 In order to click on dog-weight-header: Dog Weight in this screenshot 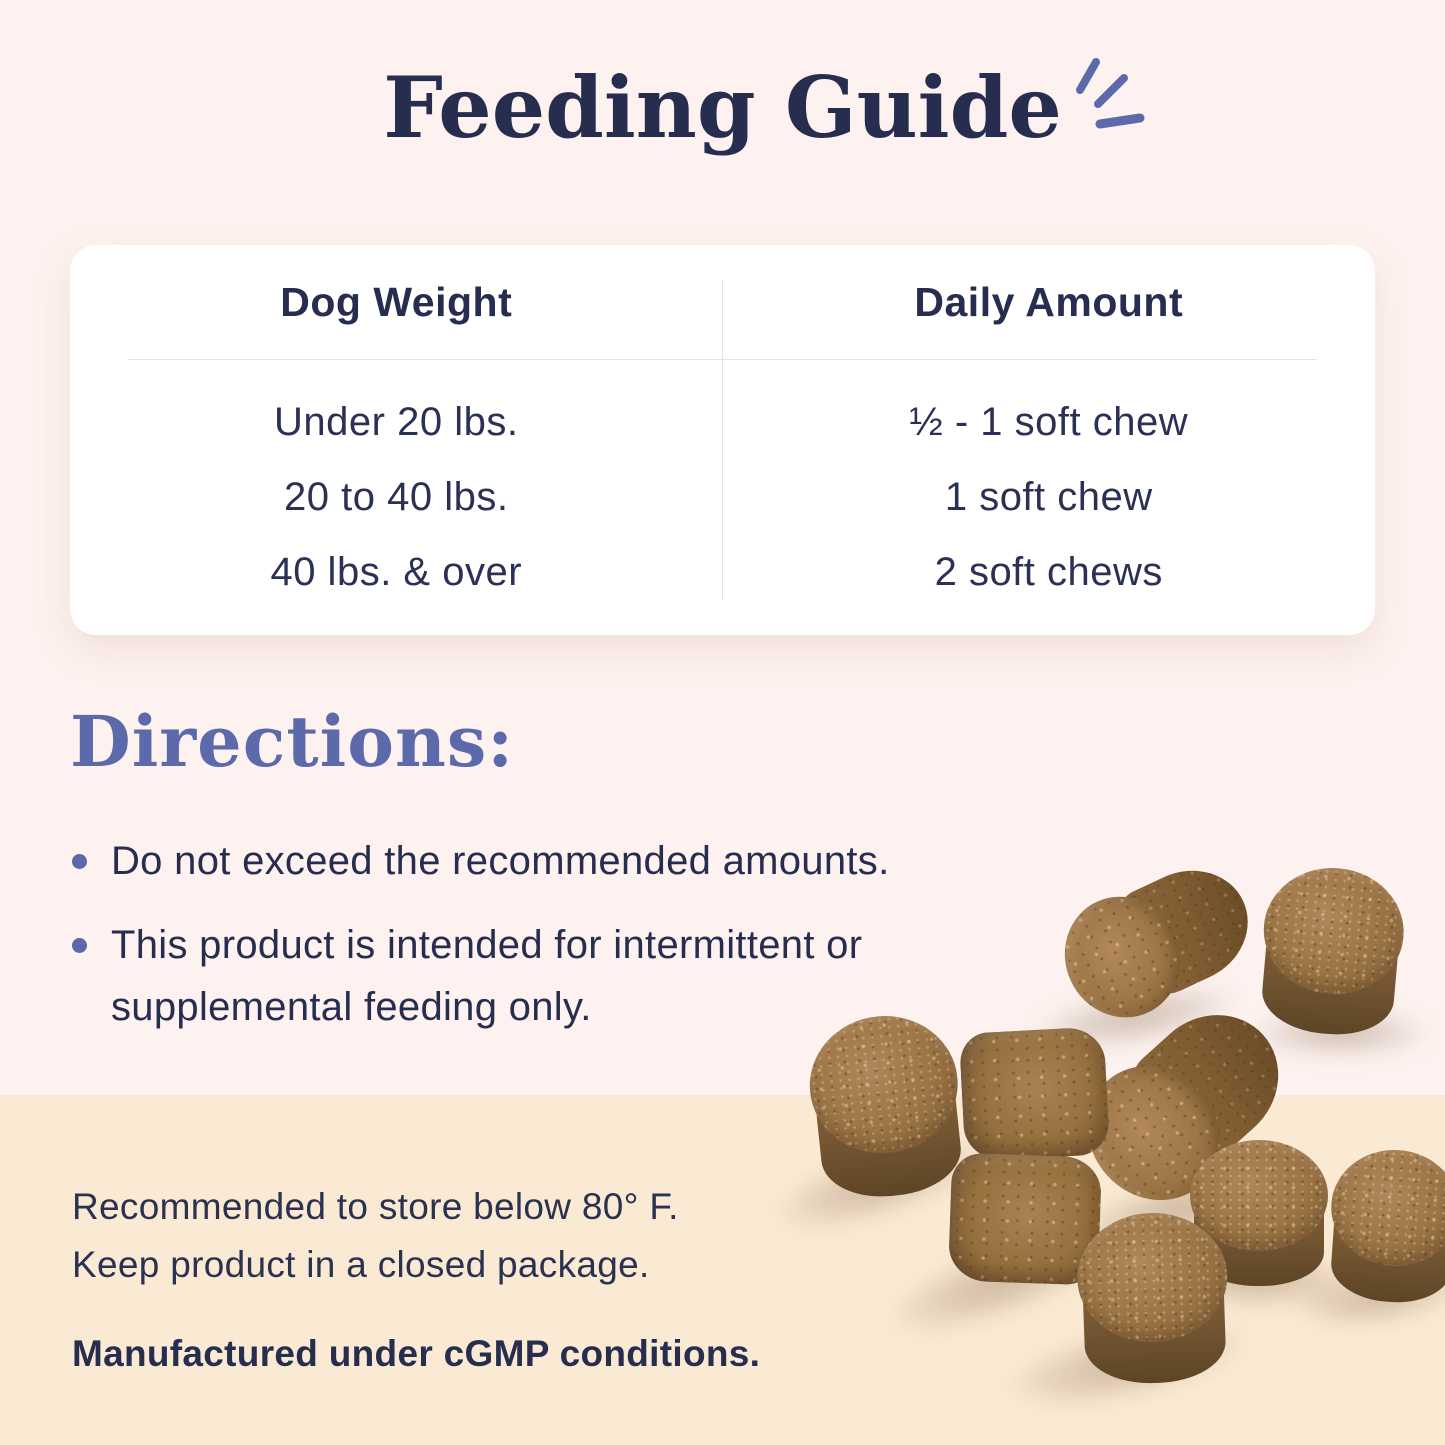, I will do `click(396, 301)`.